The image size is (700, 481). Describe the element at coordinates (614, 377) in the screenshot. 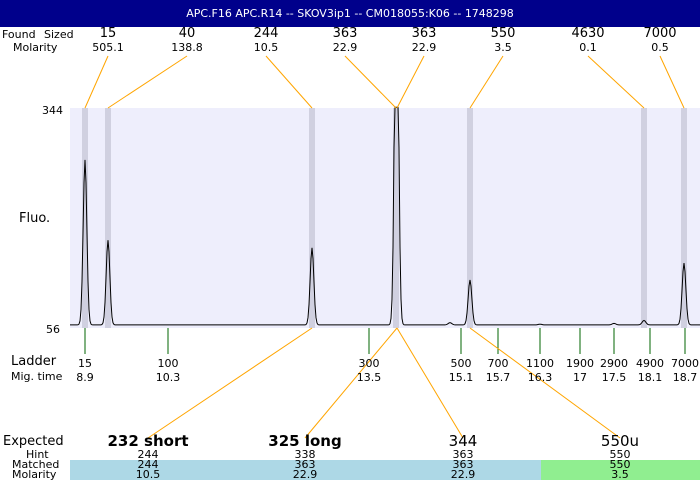

I see `ladder-mig-time: 17.5` at that location.